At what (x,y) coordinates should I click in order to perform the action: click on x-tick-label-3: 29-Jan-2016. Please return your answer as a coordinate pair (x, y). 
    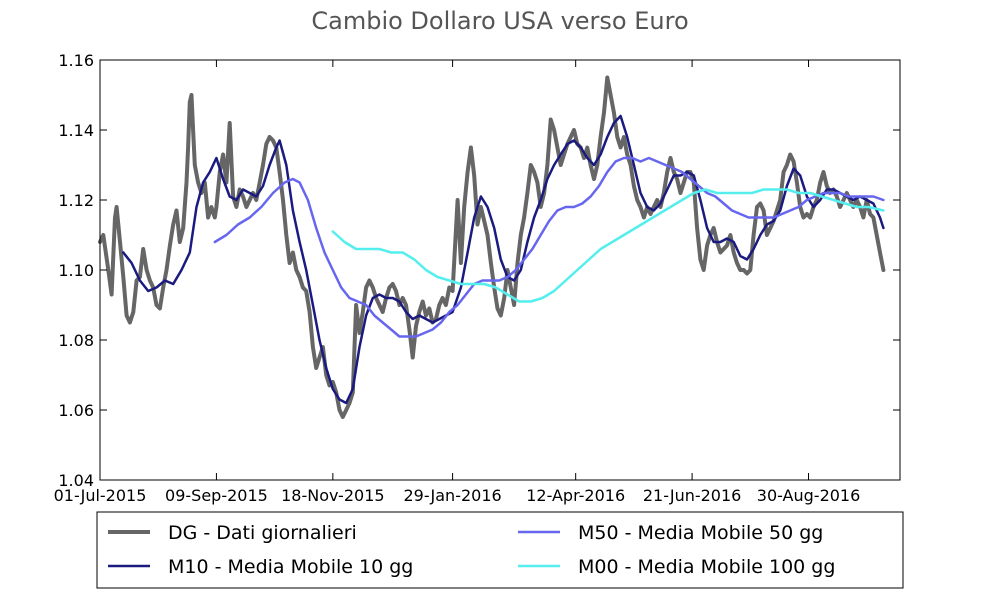
    Looking at the image, I should click on (453, 495).